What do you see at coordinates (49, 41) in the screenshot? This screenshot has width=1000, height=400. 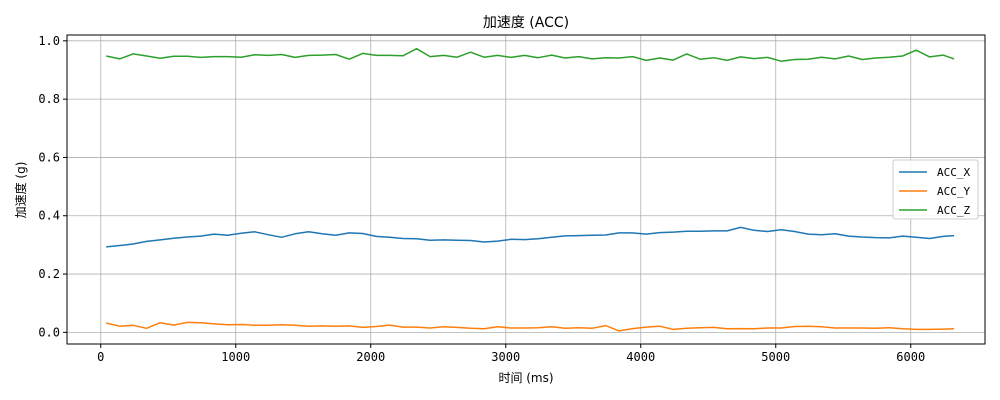 I see `y-tick-label: 1.0` at bounding box center [49, 41].